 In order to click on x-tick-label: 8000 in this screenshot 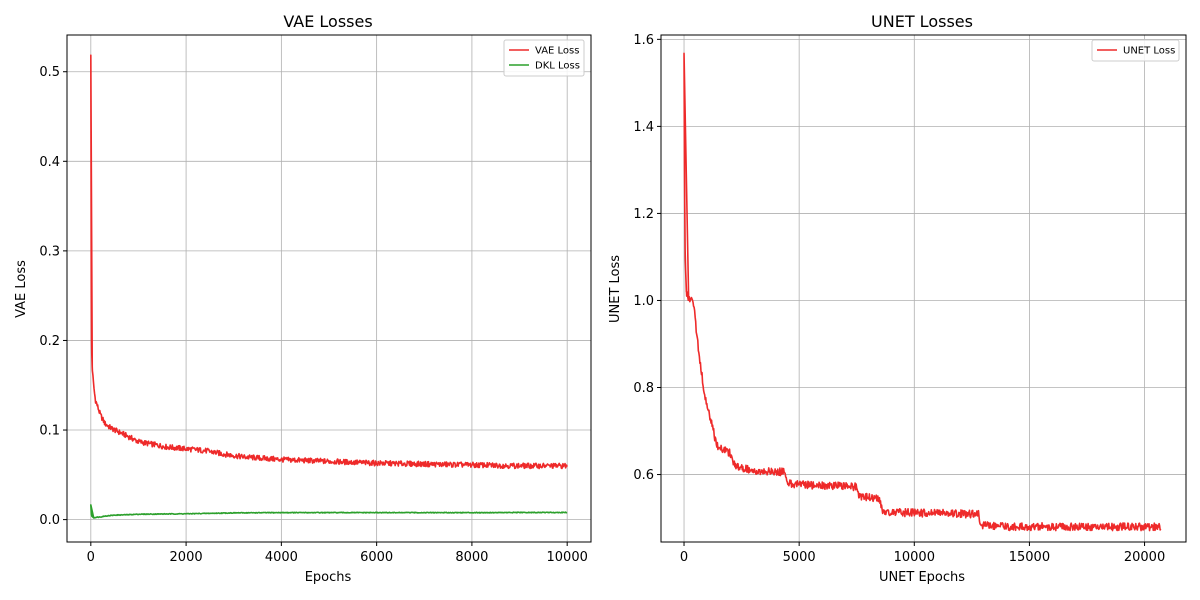, I will do `click(471, 557)`.